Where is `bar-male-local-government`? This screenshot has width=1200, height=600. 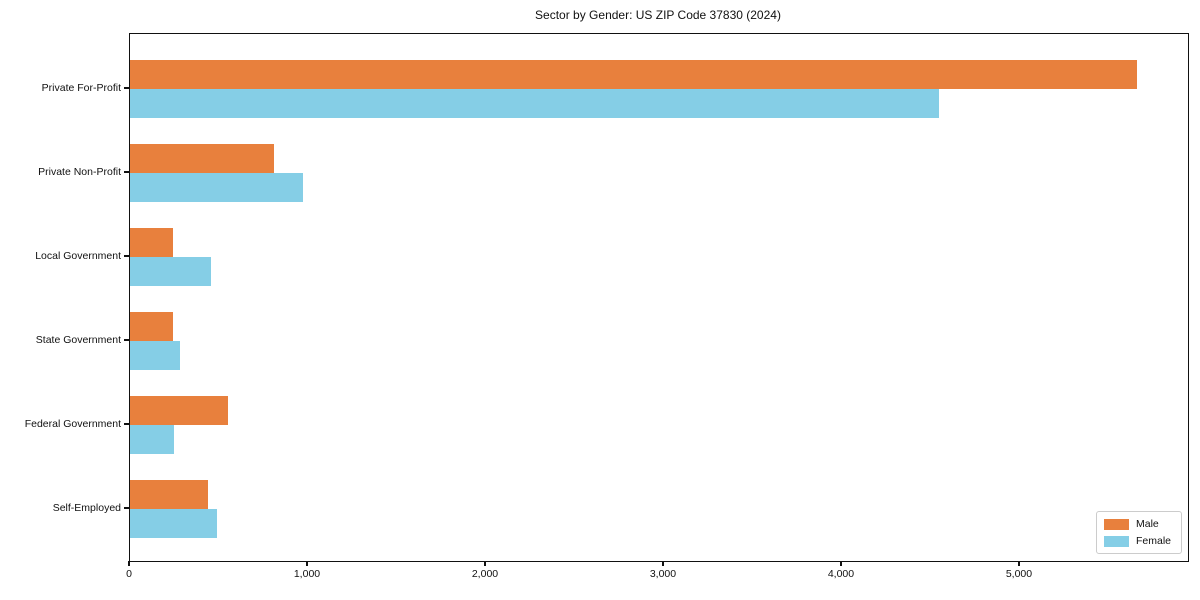 bar-male-local-government is located at coordinates (151, 242).